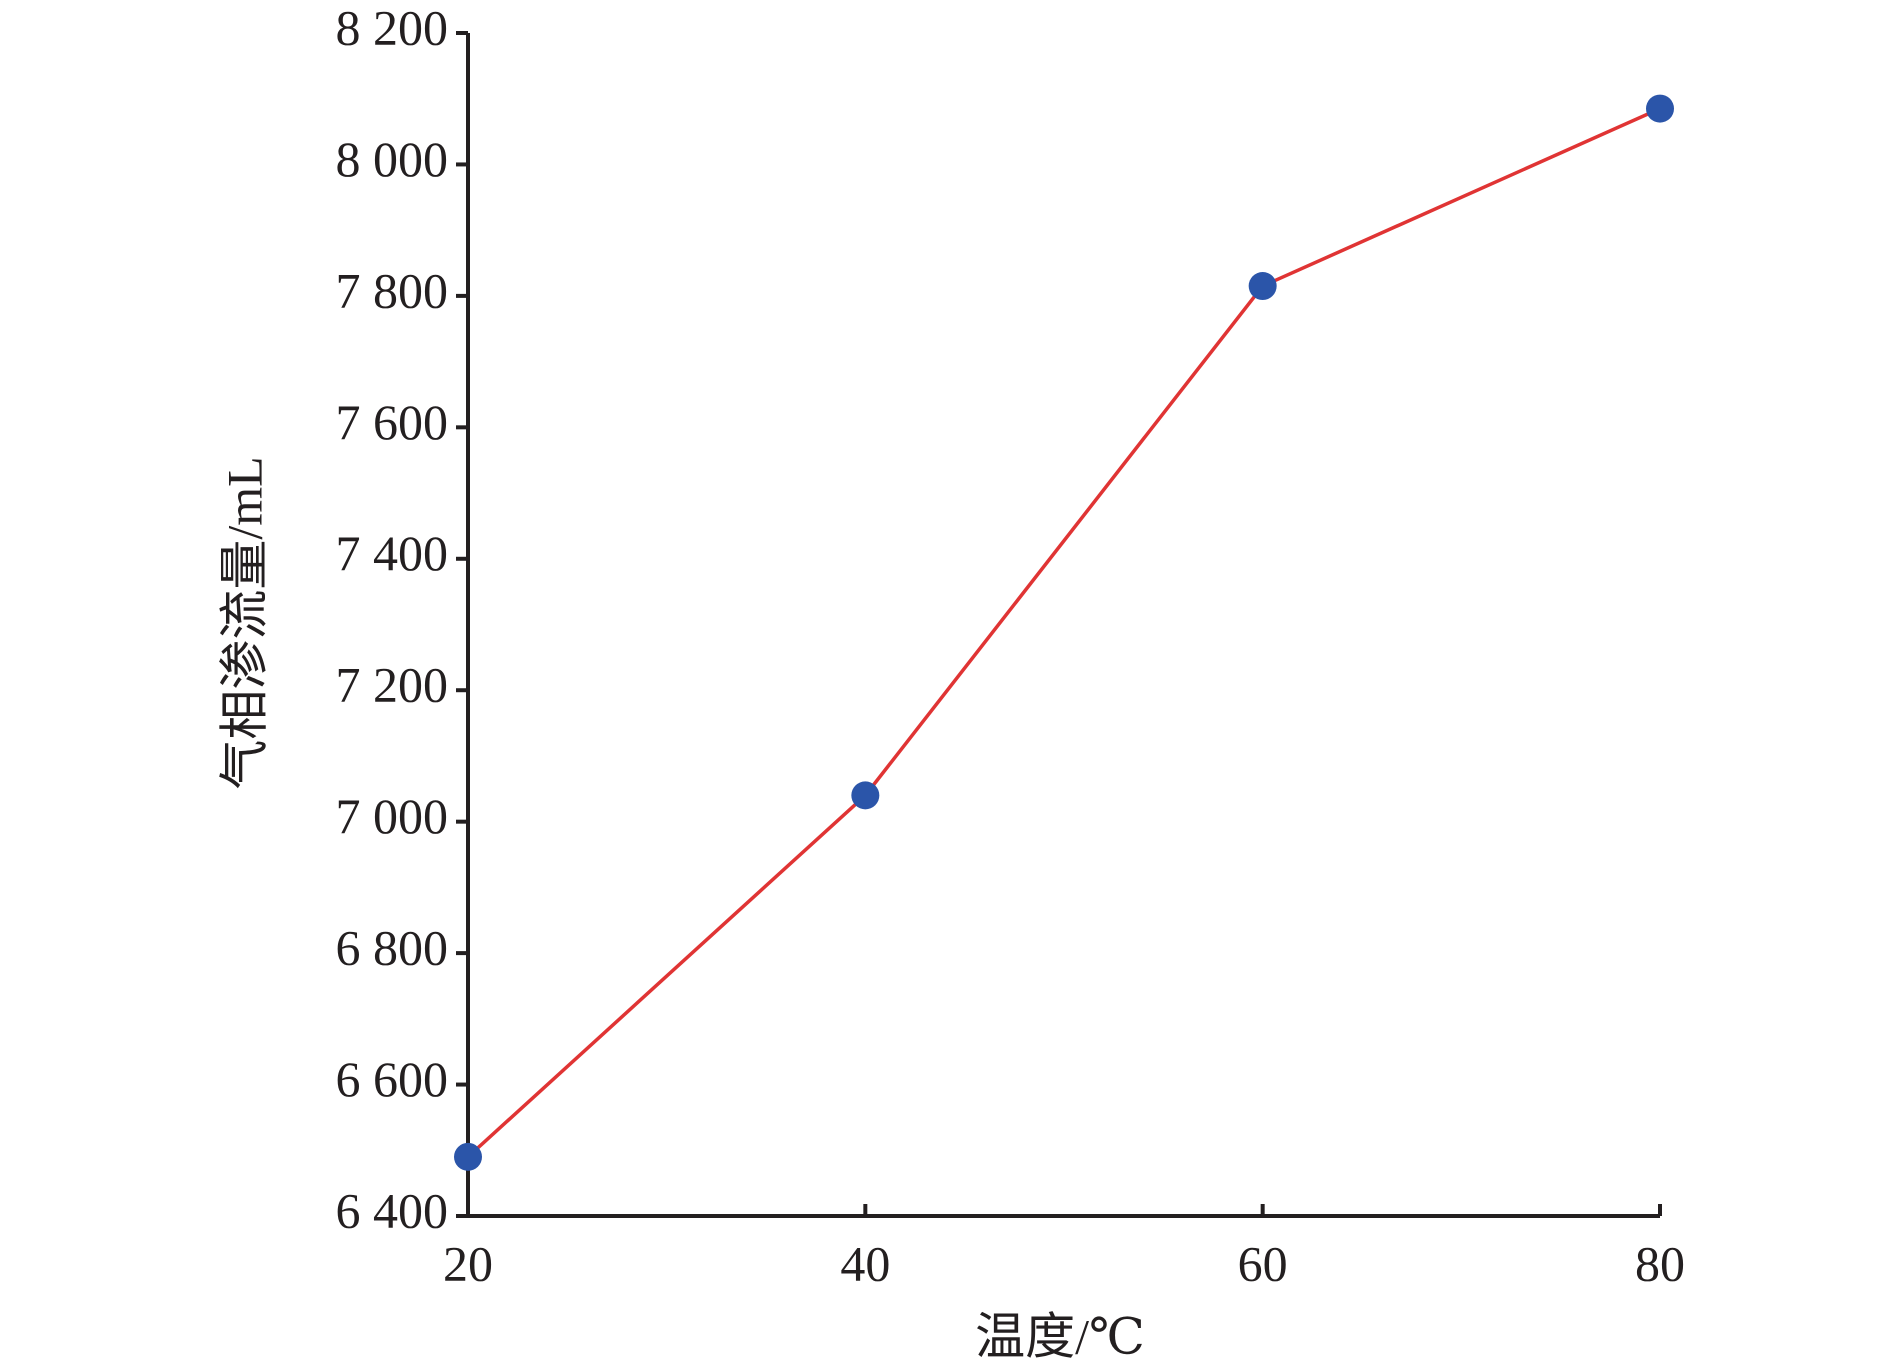 The image size is (1890, 1367). Describe the element at coordinates (392, 685) in the screenshot. I see `y-tick-label: 7 200` at that location.